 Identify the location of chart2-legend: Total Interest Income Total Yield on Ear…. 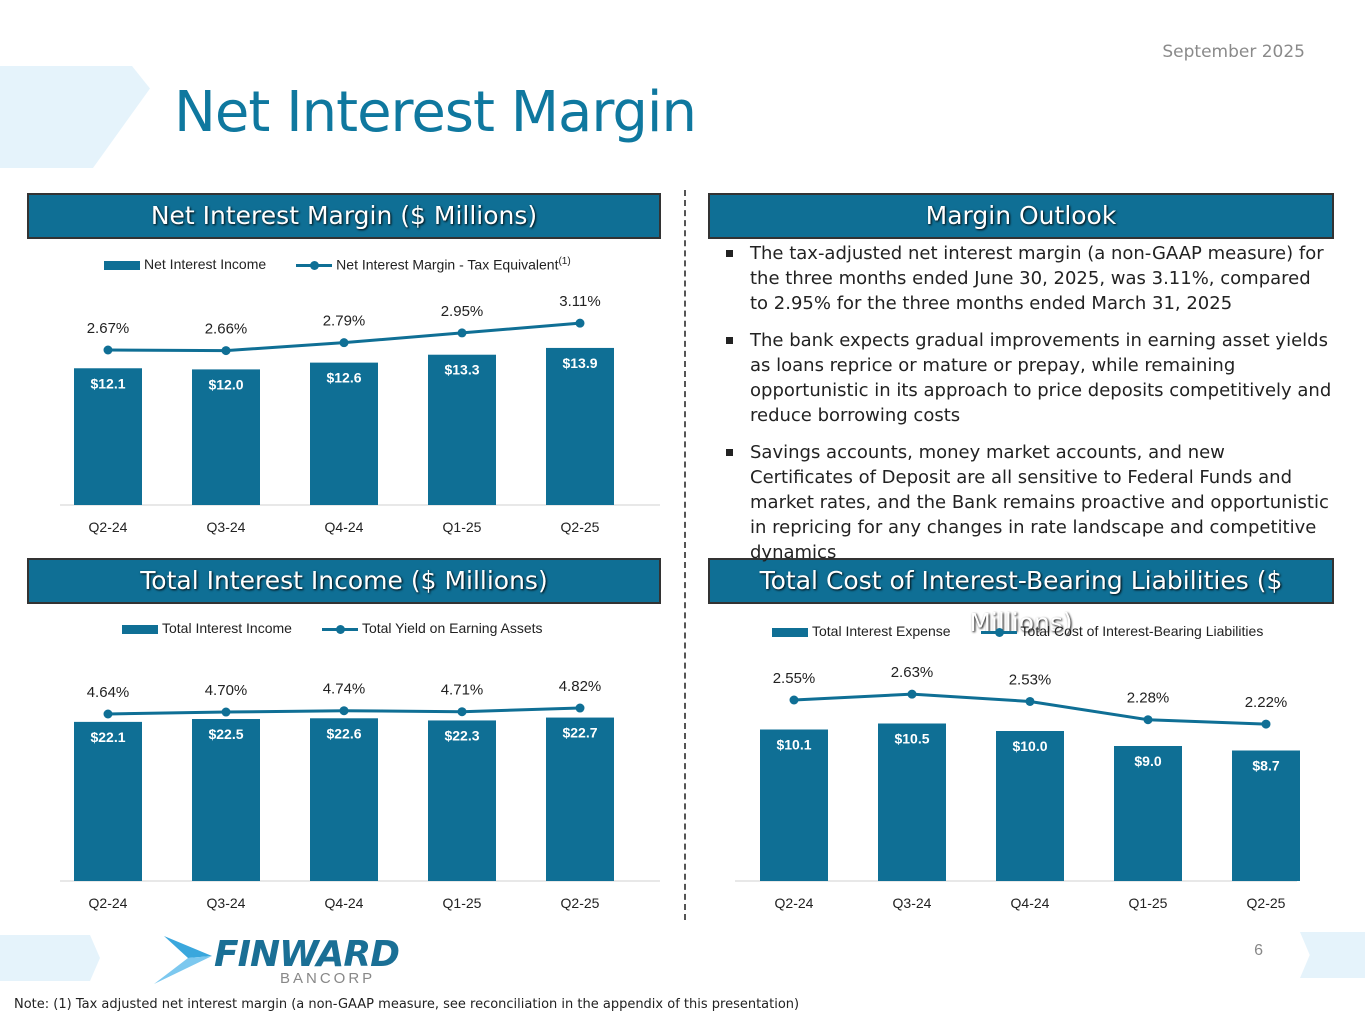
(332, 628).